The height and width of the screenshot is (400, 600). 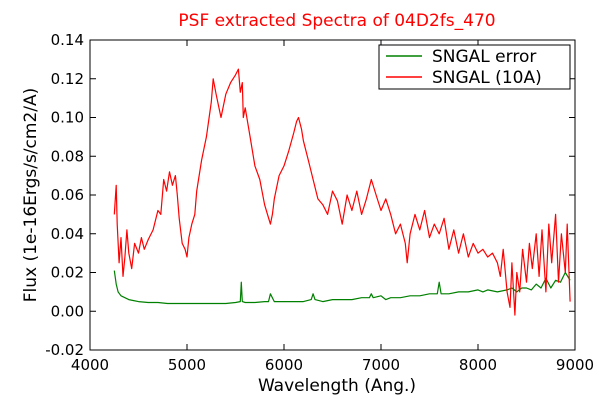 I want to click on x-tick-label: 8000, so click(x=478, y=365).